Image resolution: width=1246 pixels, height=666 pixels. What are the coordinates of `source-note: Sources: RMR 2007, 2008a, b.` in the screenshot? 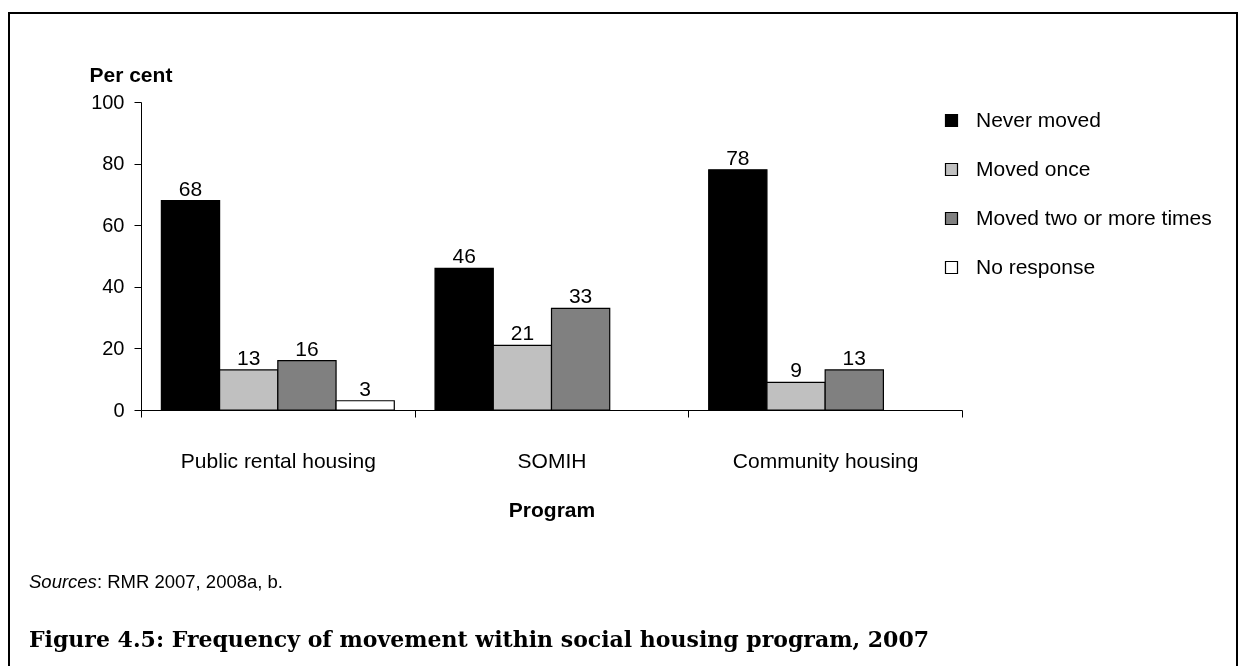 It's located at (156, 582).